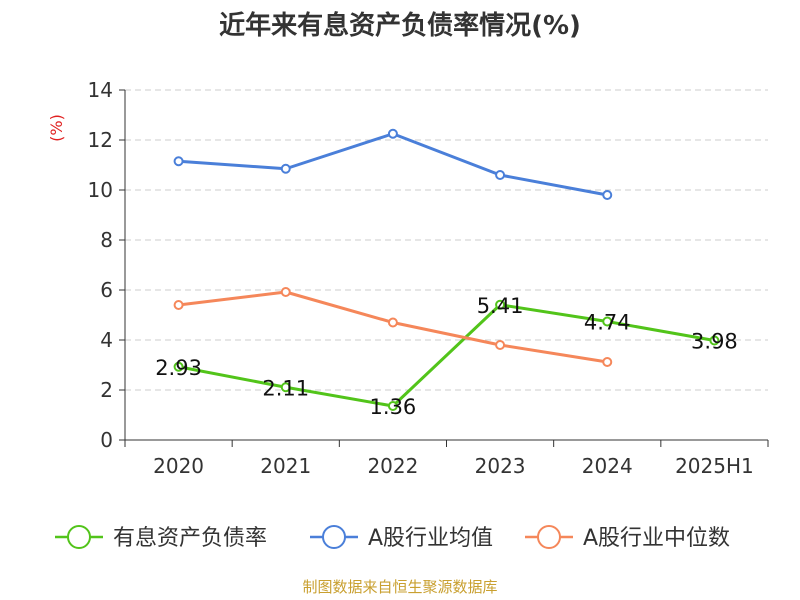 The width and height of the screenshot is (800, 600). Describe the element at coordinates (106, 240) in the screenshot. I see `y-tick-label: 8` at that location.